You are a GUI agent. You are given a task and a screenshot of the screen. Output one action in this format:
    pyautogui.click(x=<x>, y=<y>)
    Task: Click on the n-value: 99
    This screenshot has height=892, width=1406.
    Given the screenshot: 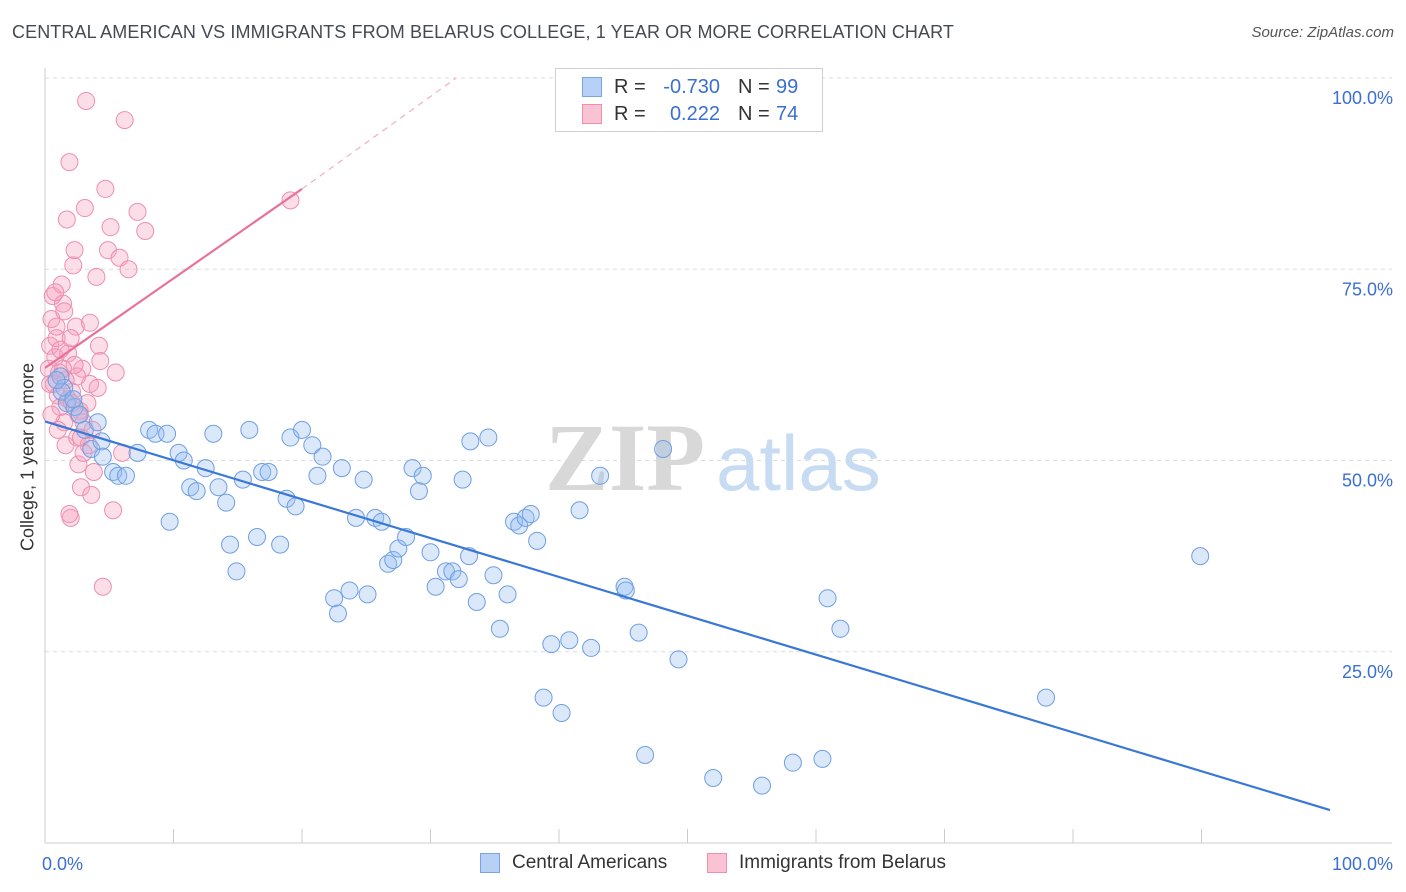 What is the action you would take?
    pyautogui.click(x=787, y=86)
    